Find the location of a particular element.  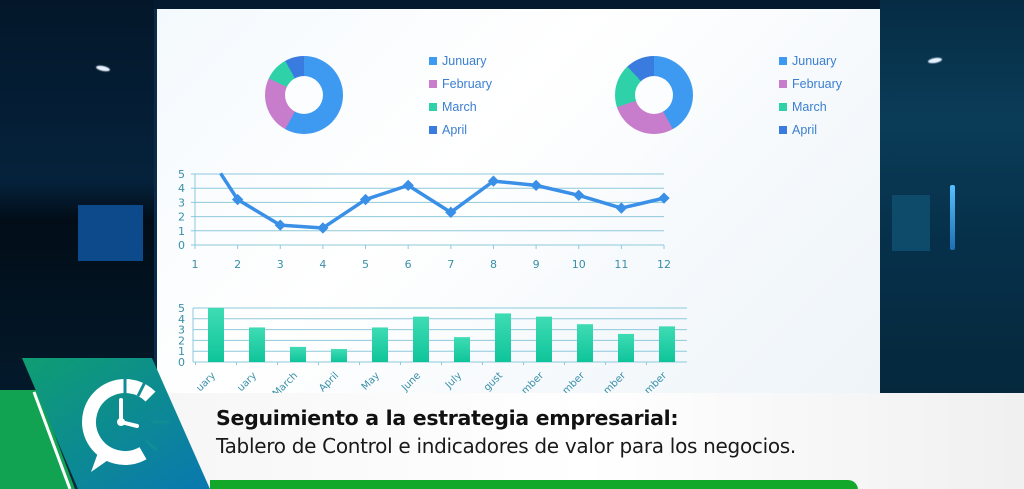

svg-text: 9 is located at coordinates (536, 264).